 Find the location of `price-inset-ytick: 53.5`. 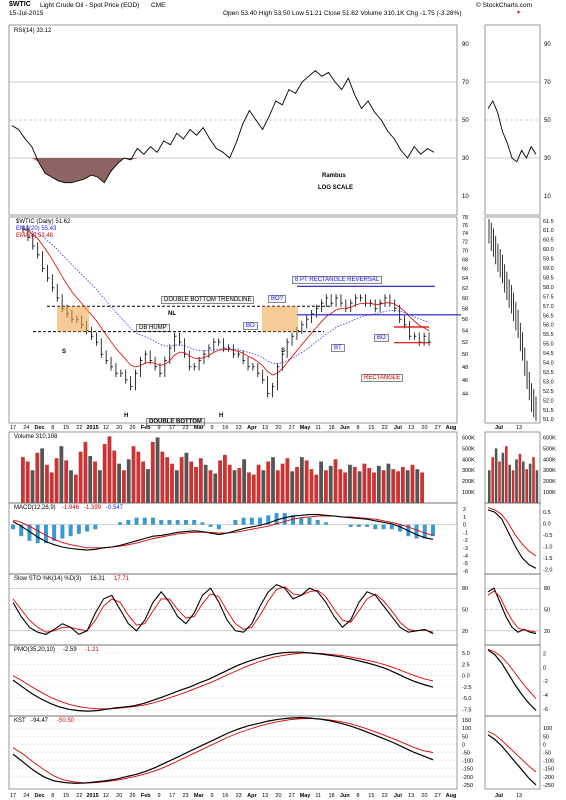

price-inset-ytick: 53.5 is located at coordinates (548, 373).